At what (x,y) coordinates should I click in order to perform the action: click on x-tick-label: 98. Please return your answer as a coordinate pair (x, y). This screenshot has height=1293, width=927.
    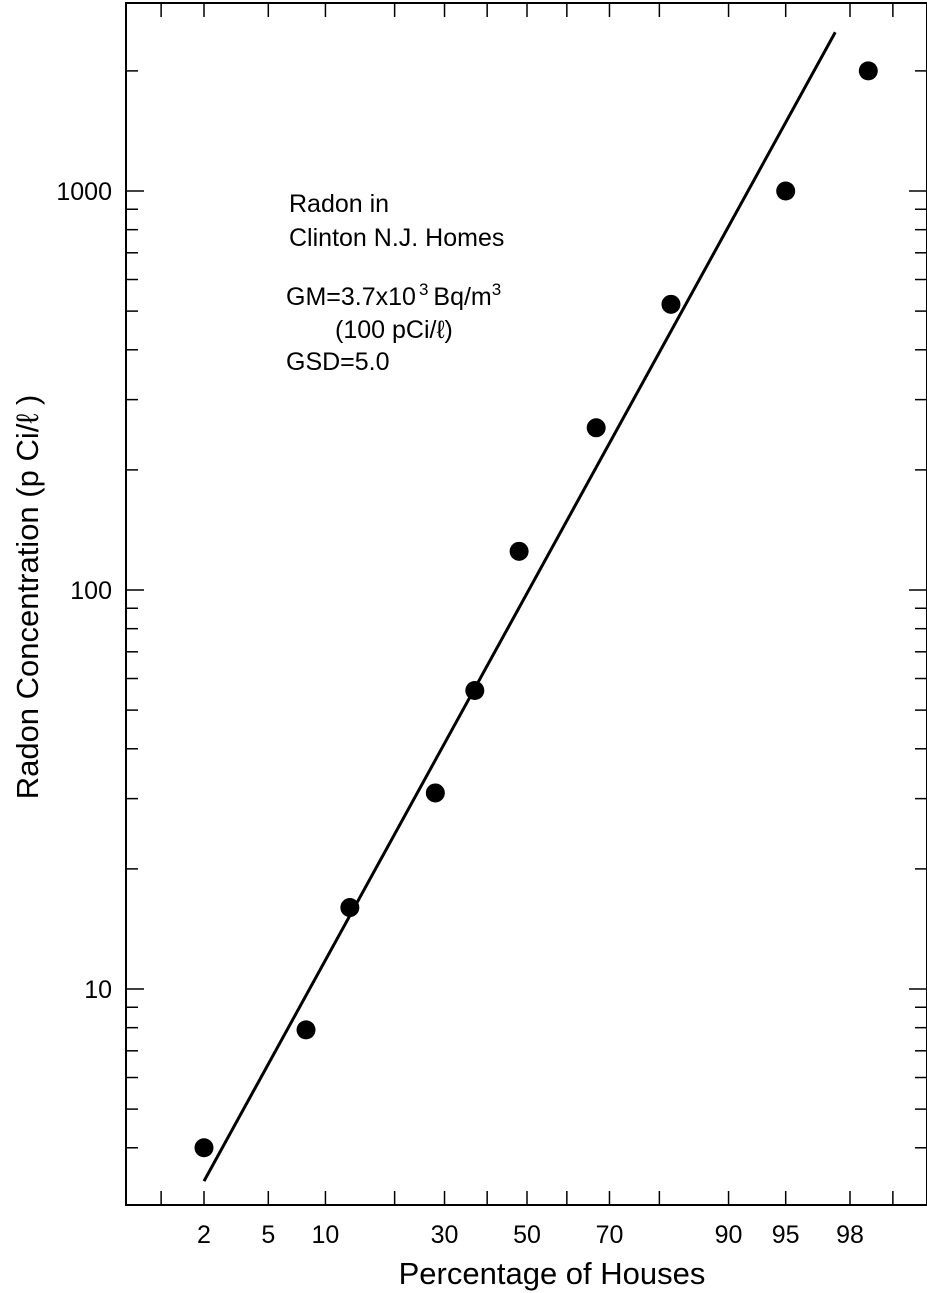
    Looking at the image, I should click on (850, 1235).